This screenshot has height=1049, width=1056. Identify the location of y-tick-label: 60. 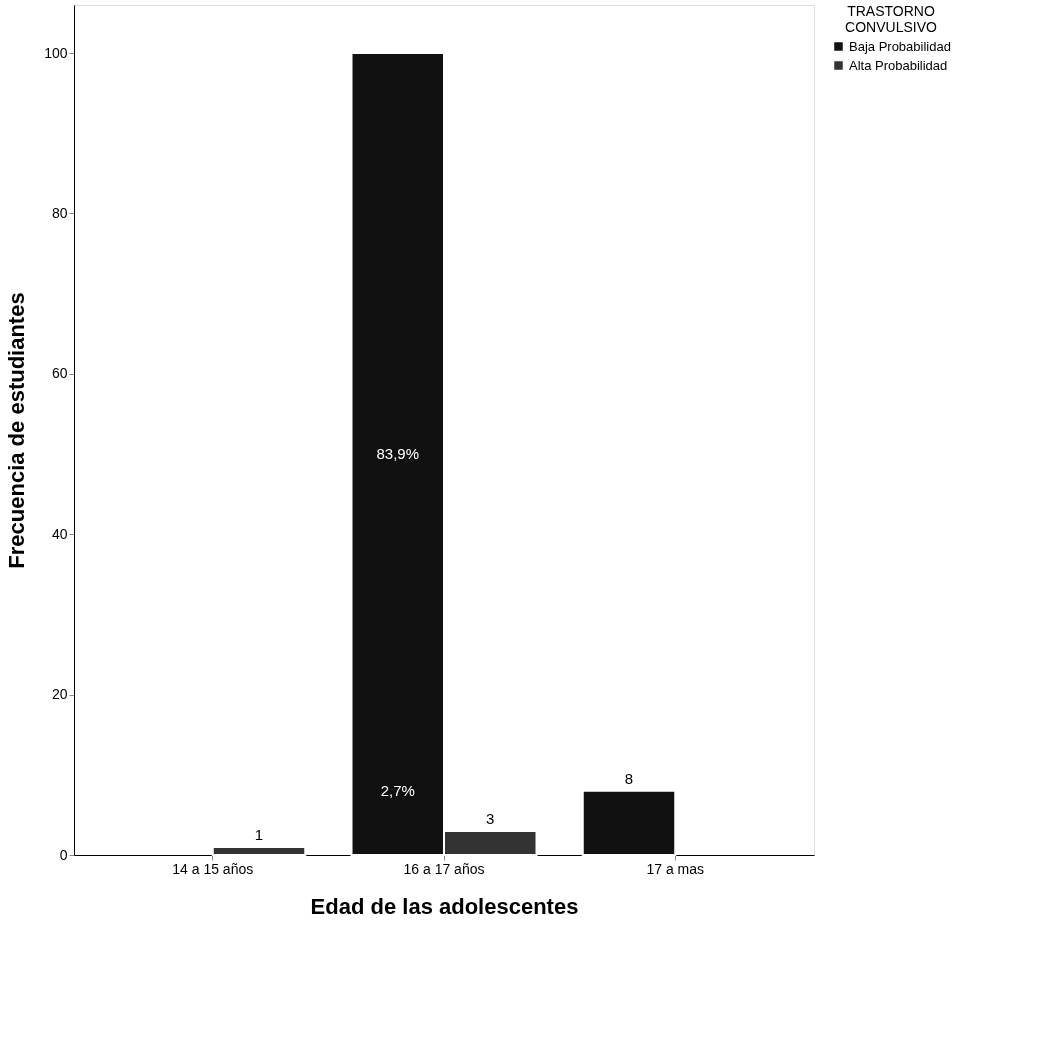
(59, 373).